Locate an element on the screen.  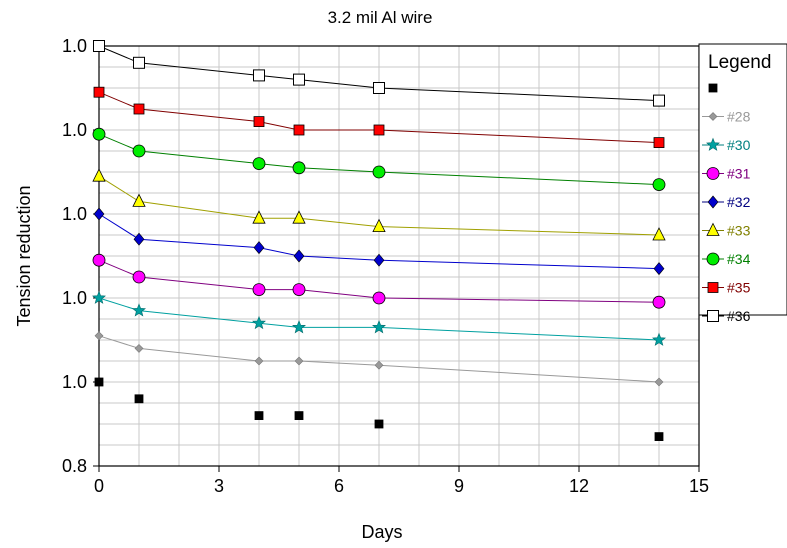
x-tick-label: 9 is located at coordinates (459, 486).